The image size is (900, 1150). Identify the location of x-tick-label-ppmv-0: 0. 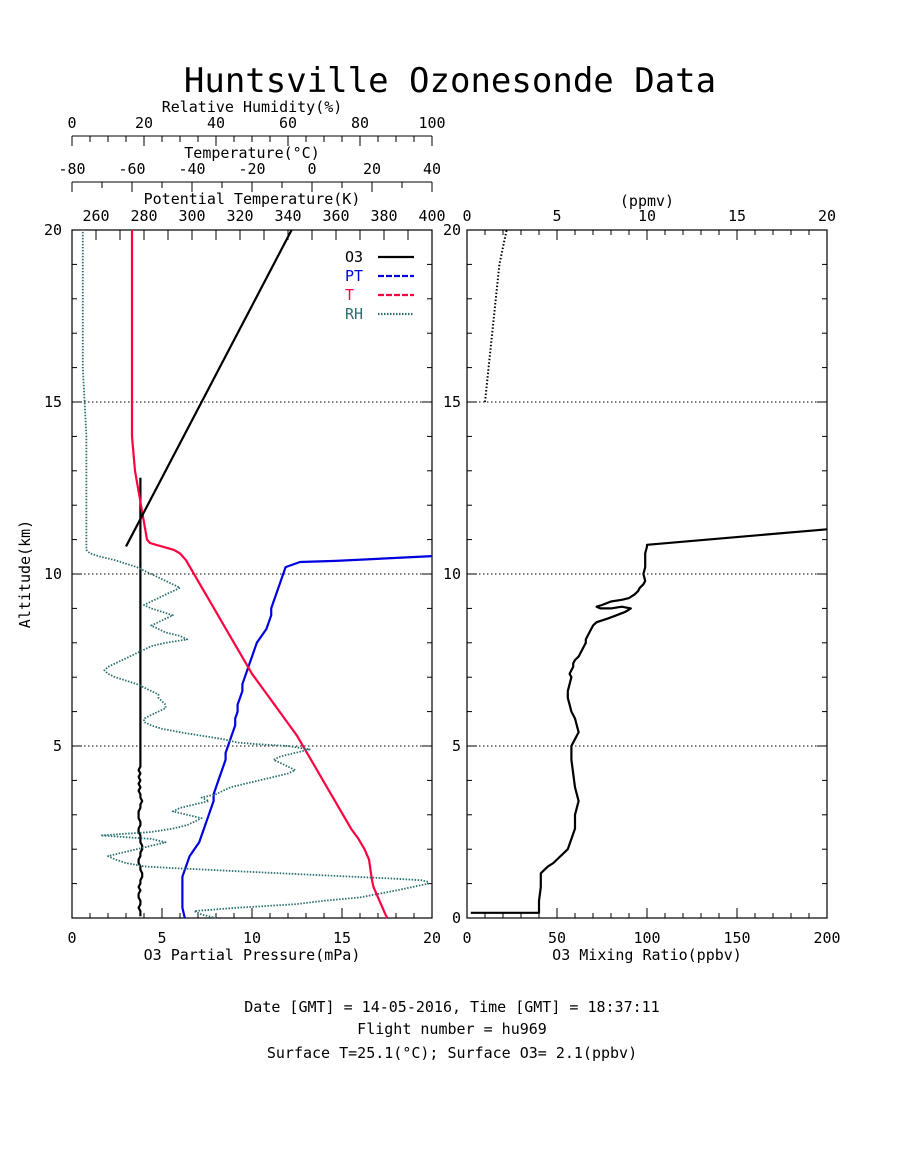
(466, 216).